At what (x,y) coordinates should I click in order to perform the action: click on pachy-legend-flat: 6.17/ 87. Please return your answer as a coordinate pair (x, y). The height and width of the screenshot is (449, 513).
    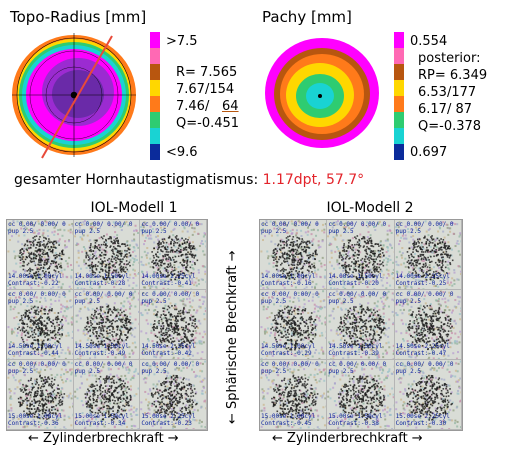
    Looking at the image, I should click on (445, 109).